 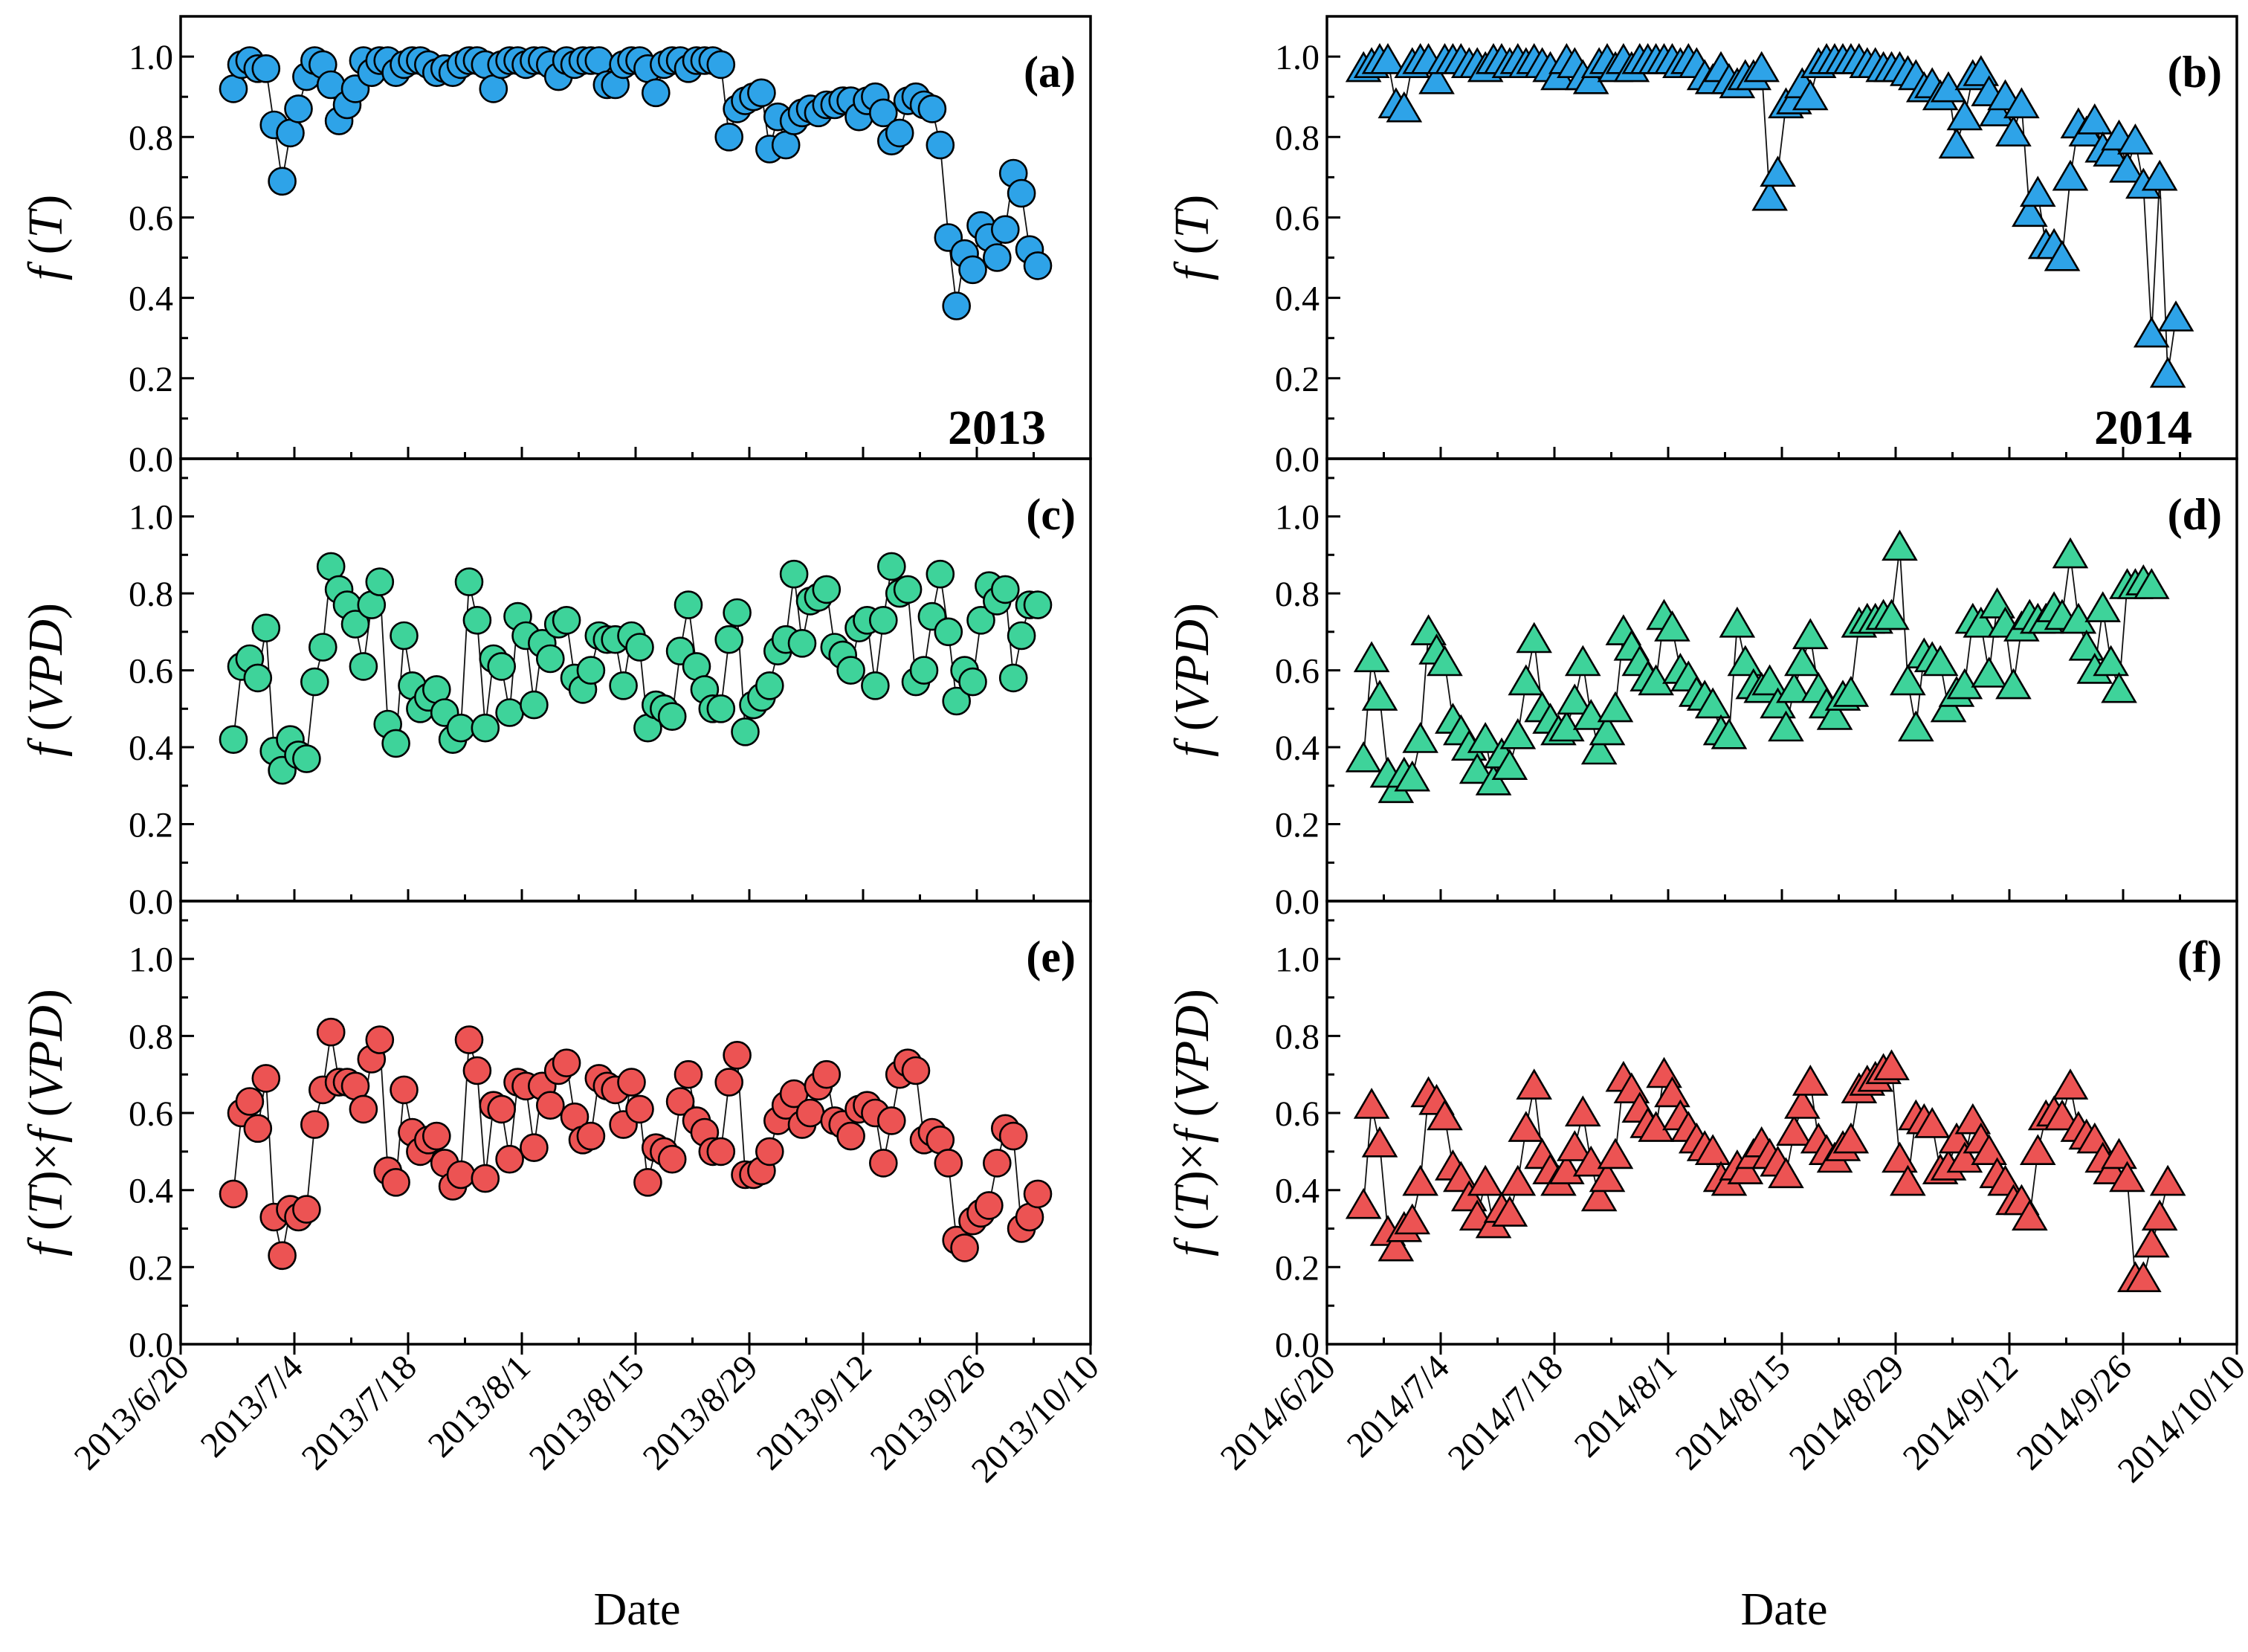 What do you see at coordinates (1298, 825) in the screenshot?
I see `y-tick-label-d: 0.2` at bounding box center [1298, 825].